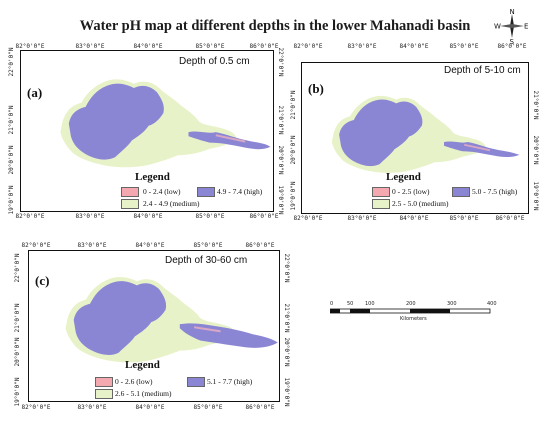 This screenshot has height=423, width=550. I want to click on lon-tick-bot-c-2: 84°0'0"E, so click(150, 407).